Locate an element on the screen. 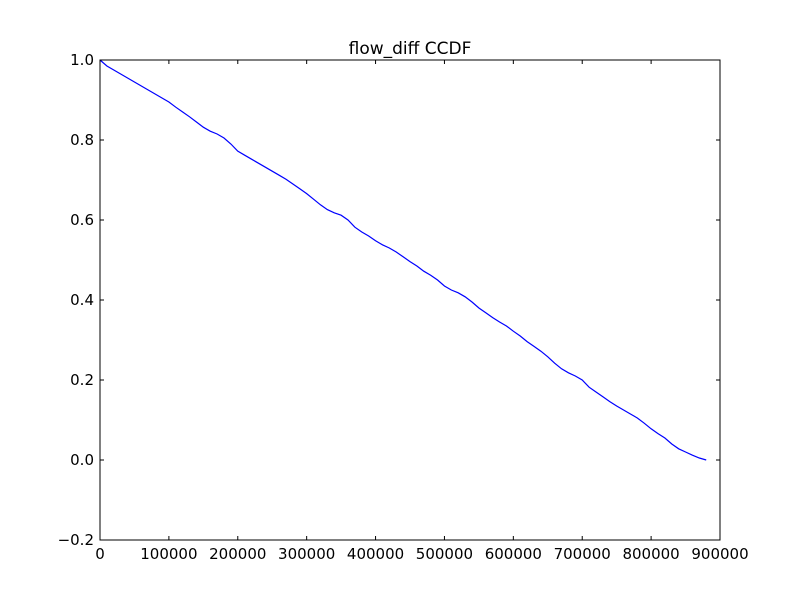 The image size is (800, 600). x-tick-label: 400000 is located at coordinates (375, 554).